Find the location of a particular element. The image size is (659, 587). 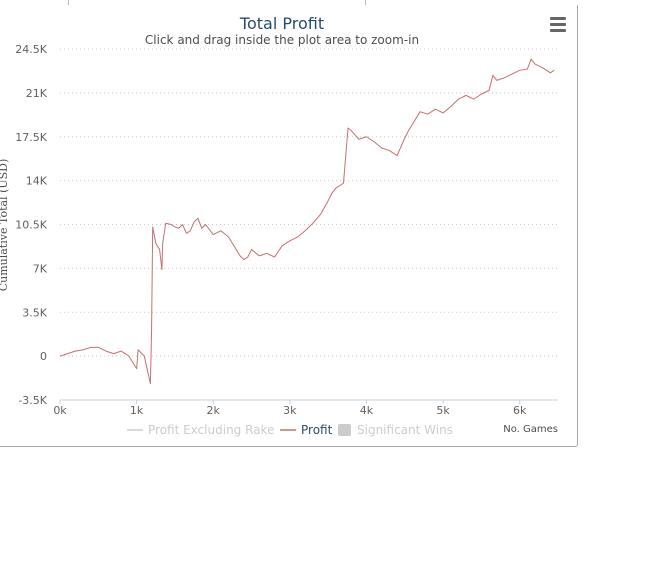

x-tick-label: 6k is located at coordinates (520, 410).